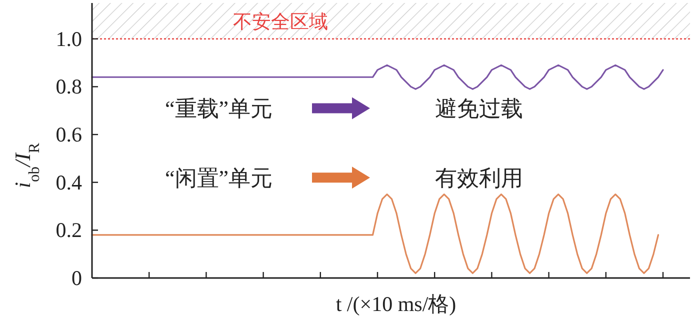 This screenshot has width=700, height=327. Describe the element at coordinates (77, 278) in the screenshot. I see `y-tick-label: 0` at that location.